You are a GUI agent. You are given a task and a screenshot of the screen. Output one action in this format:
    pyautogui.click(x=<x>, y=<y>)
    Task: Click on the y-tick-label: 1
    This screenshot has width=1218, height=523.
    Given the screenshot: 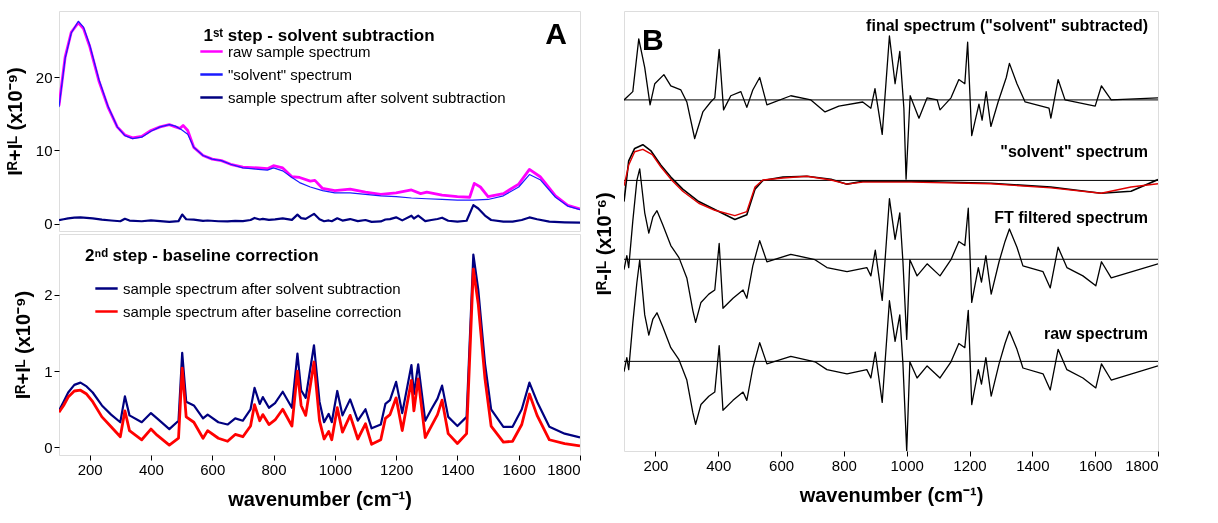 What is the action you would take?
    pyautogui.click(x=48, y=371)
    